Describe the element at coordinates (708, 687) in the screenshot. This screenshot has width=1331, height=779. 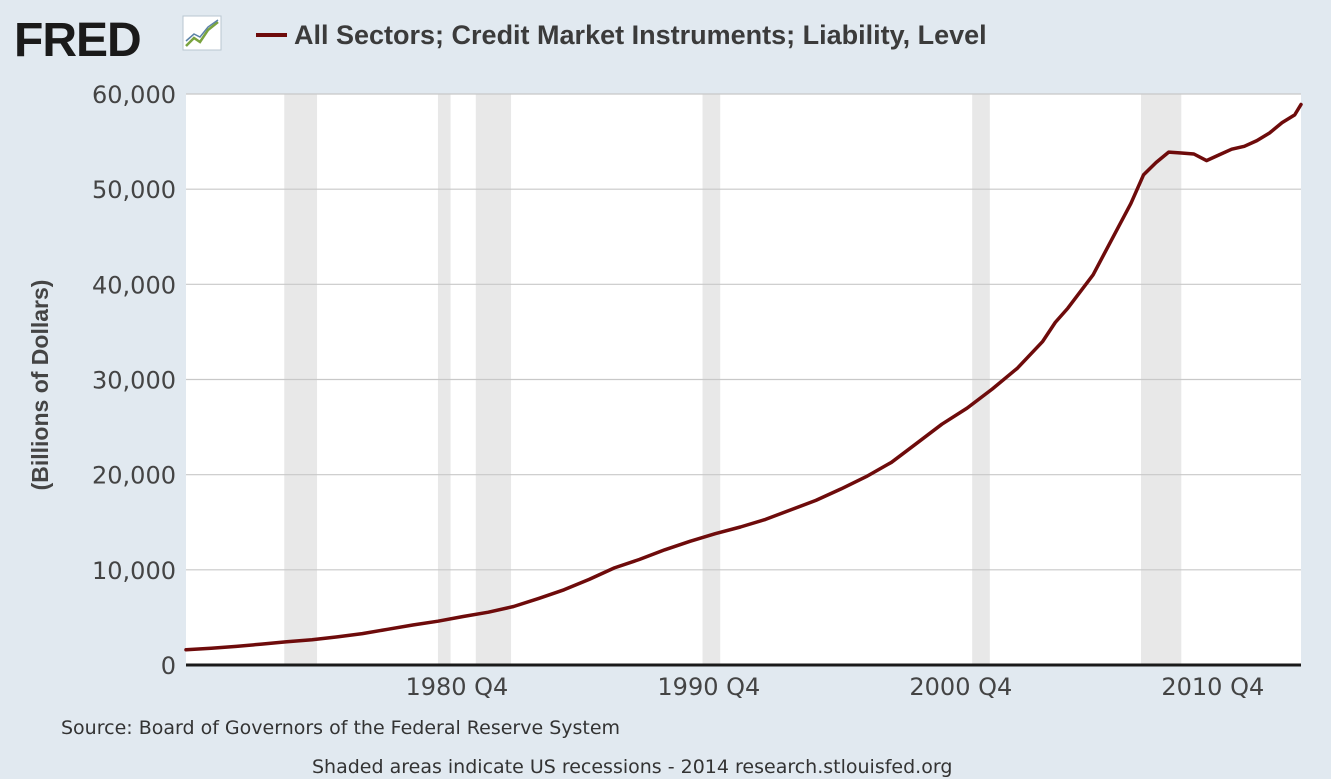
I see `x-tick-label-1: 1990 Q4` at that location.